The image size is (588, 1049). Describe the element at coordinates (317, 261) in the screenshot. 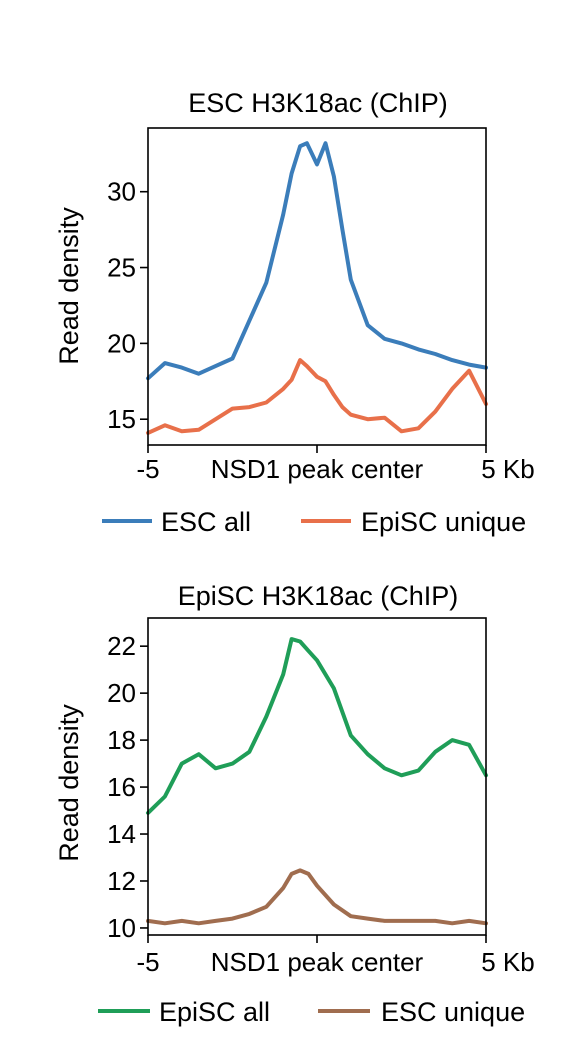

I see `series-line-esc-all` at that location.